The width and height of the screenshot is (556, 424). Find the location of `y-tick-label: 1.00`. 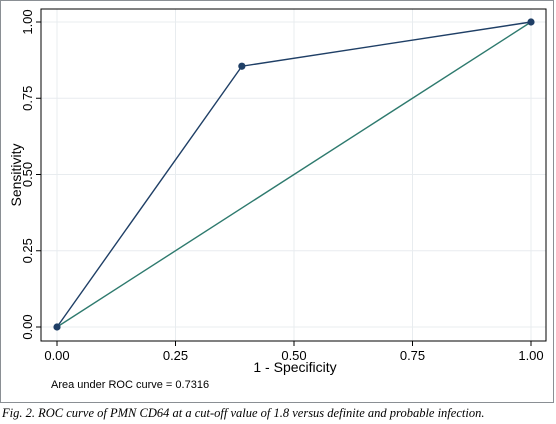

y-tick-label: 1.00 is located at coordinates (27, 21).